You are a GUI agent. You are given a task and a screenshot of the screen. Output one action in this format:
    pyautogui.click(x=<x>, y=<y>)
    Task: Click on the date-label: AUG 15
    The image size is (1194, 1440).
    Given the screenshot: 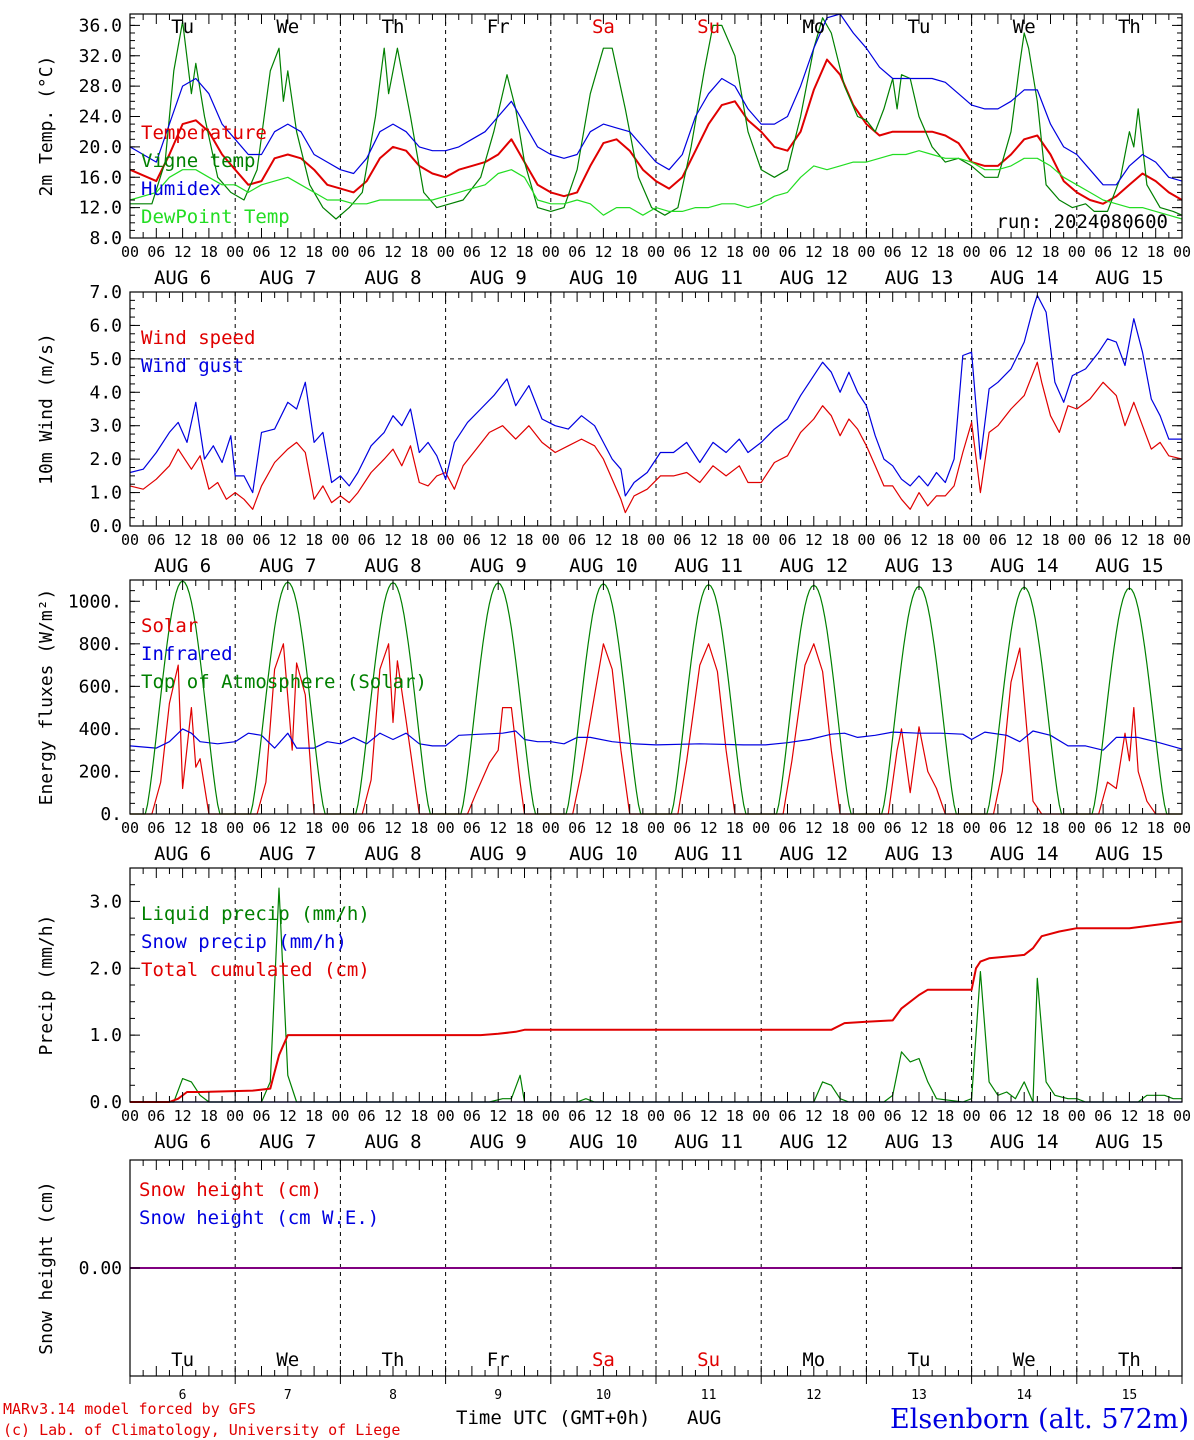 What is the action you would take?
    pyautogui.click(x=1129, y=278)
    